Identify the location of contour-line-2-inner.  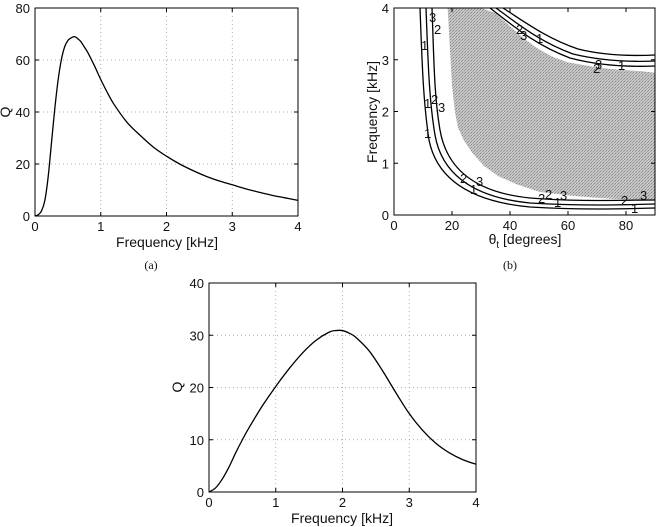
(575, 35).